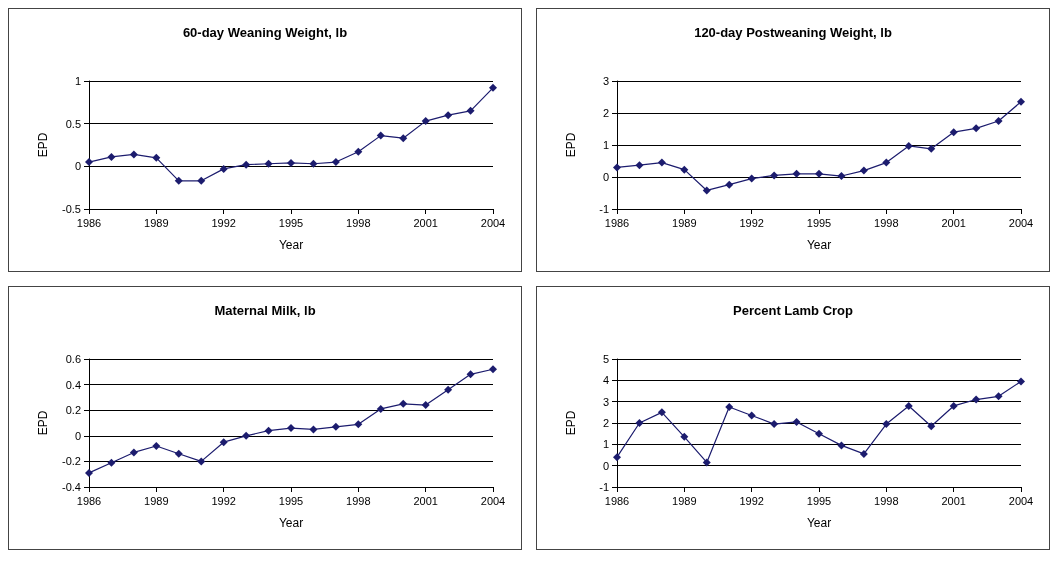  Describe the element at coordinates (605, 81) in the screenshot. I see `y-tick-label: 3` at that location.